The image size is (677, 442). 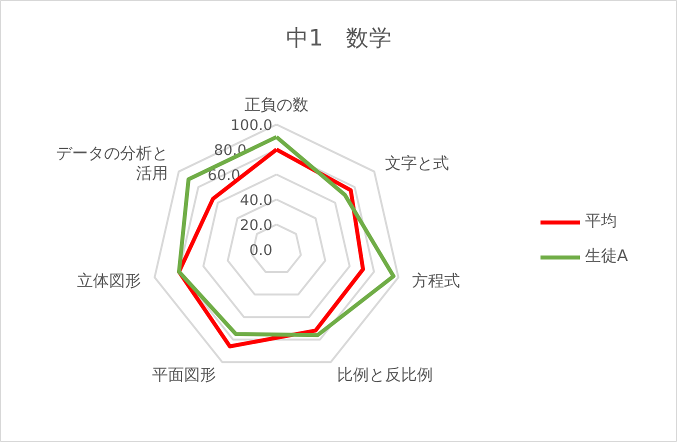 What do you see at coordinates (184, 374) in the screenshot?
I see `spoke-label: 平面図形` at bounding box center [184, 374].